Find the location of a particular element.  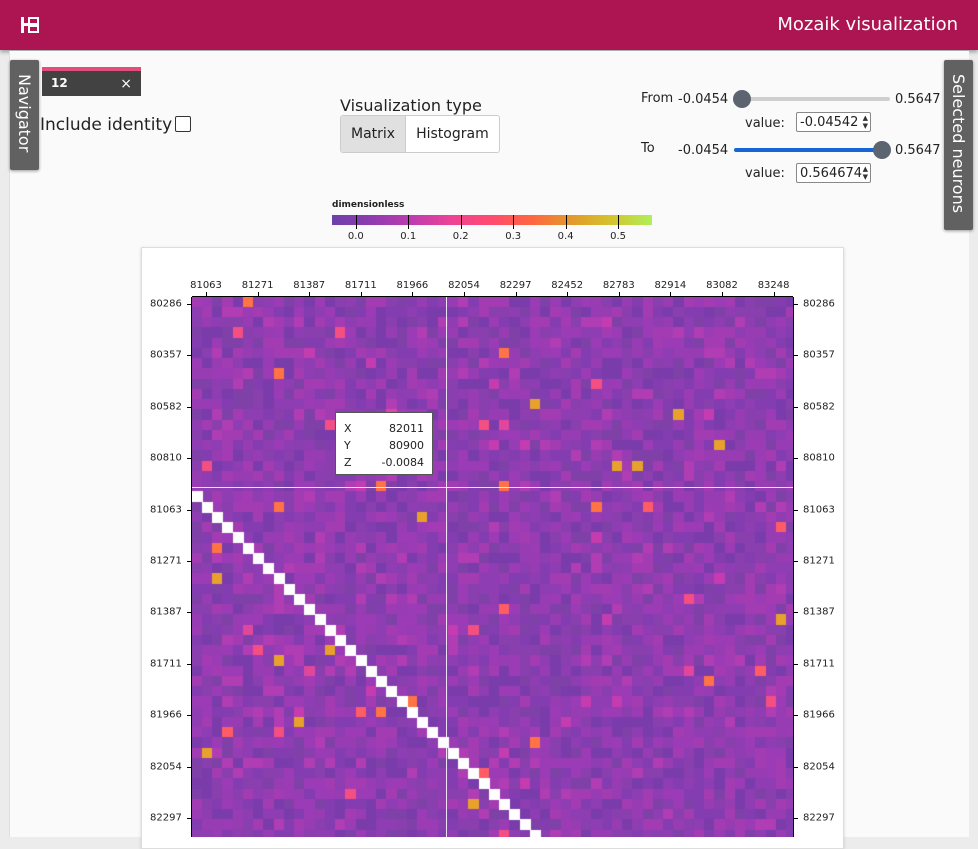

tooltip-row-x: X 82011 is located at coordinates (384, 430).